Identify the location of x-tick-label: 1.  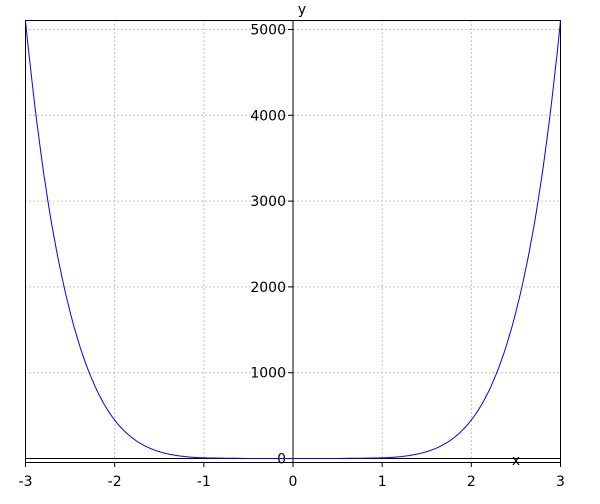
(382, 482).